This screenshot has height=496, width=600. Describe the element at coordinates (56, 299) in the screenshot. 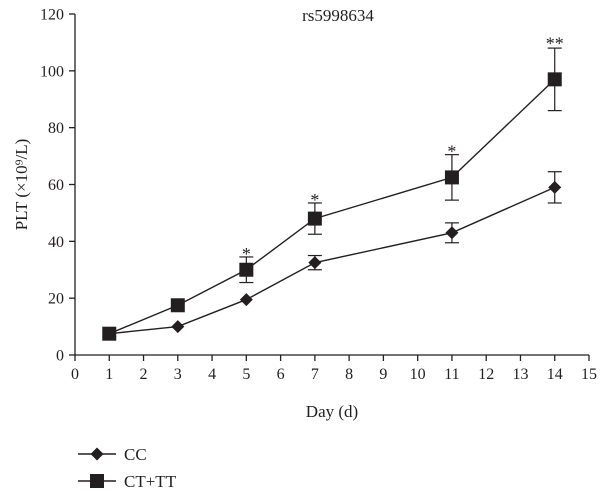

I see `y-tick-label: 20` at that location.